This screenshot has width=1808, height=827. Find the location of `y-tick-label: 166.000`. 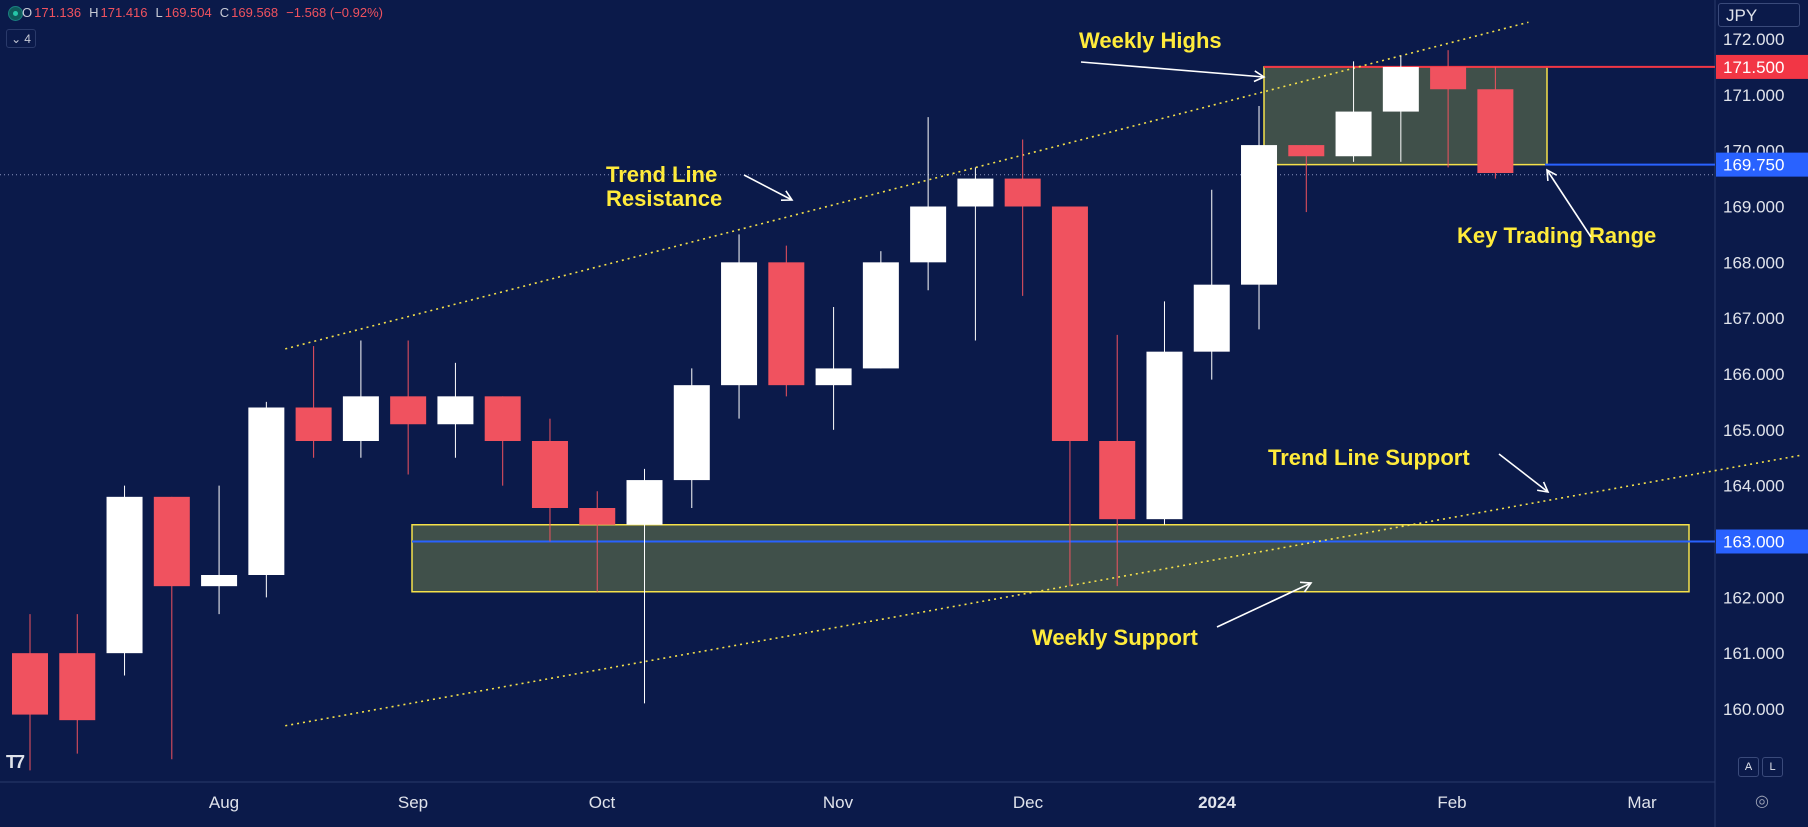

y-tick-label: 166.000 is located at coordinates (1753, 374).